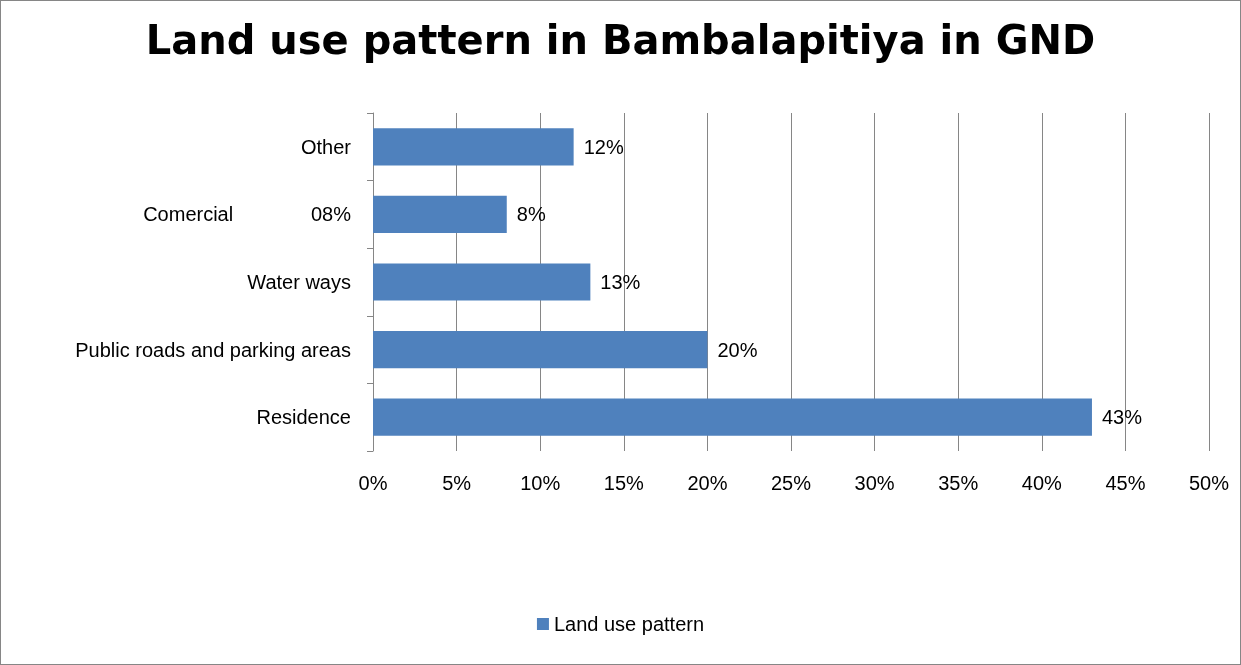 The width and height of the screenshot is (1241, 665). I want to click on x-tick-label: 45%, so click(1125, 483).